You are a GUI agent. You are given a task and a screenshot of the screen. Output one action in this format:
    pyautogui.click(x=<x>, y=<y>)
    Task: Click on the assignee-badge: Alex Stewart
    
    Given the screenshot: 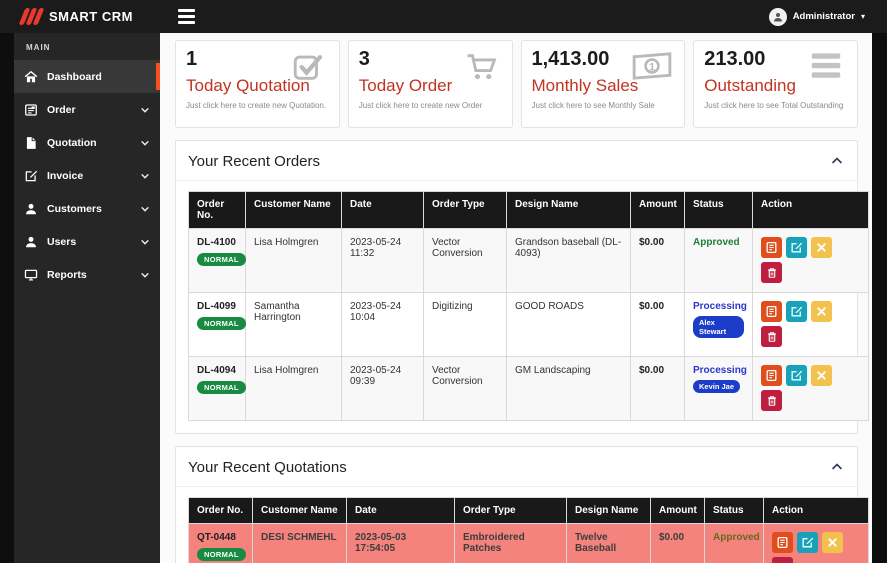 What is the action you would take?
    pyautogui.click(x=718, y=327)
    